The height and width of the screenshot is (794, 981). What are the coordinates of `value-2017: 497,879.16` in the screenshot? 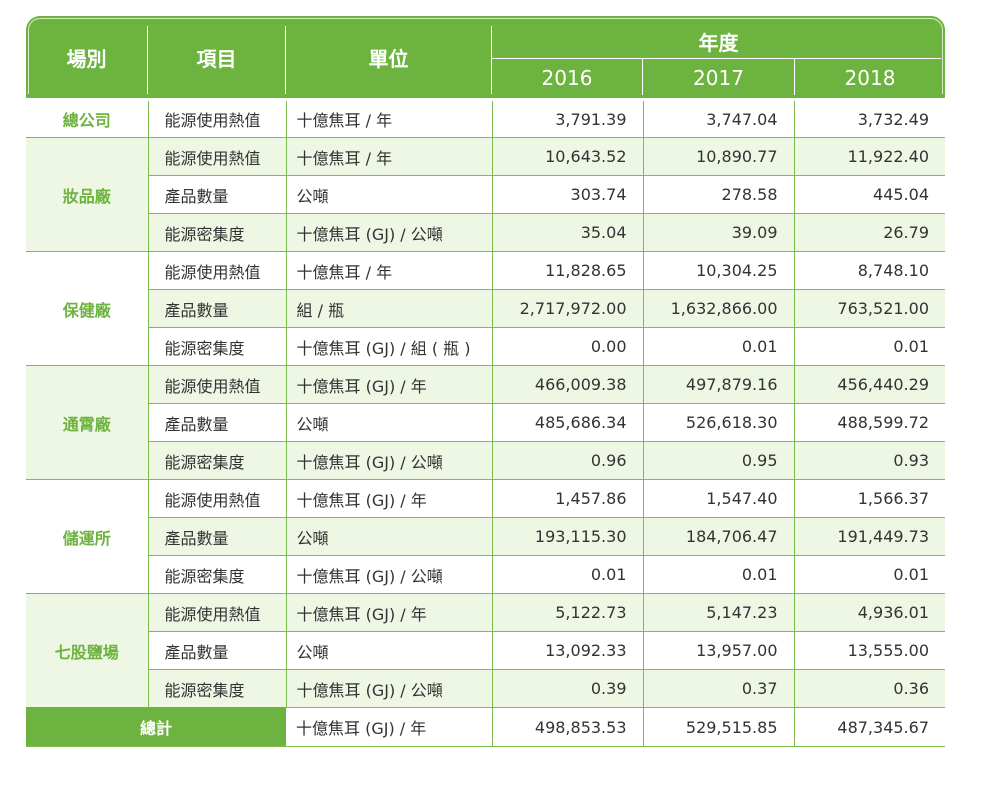 It's located at (719, 384).